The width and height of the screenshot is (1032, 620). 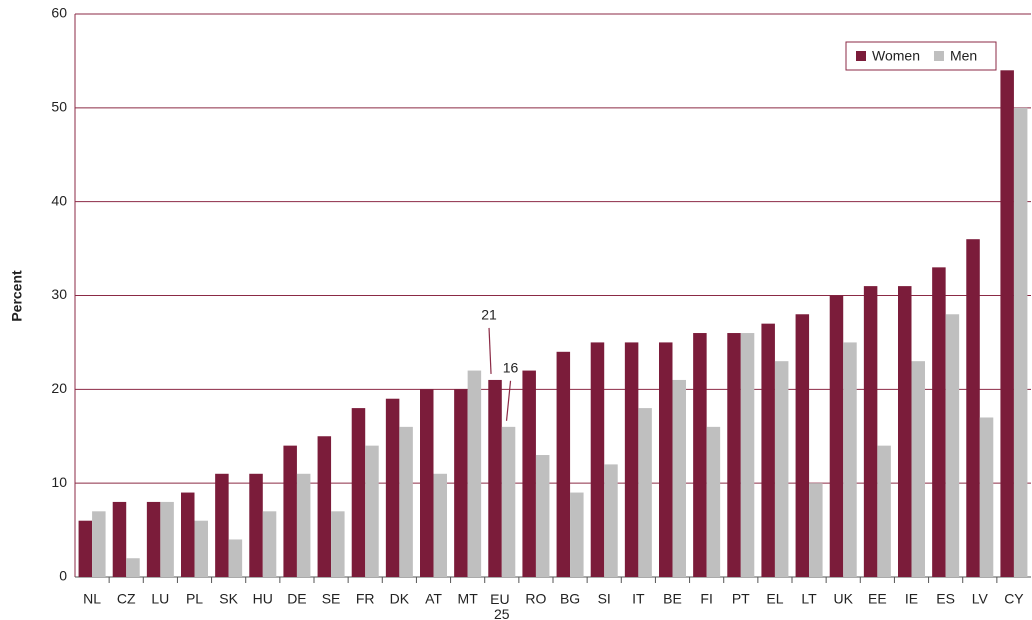 I want to click on x-tick-label: SE, so click(x=331, y=599).